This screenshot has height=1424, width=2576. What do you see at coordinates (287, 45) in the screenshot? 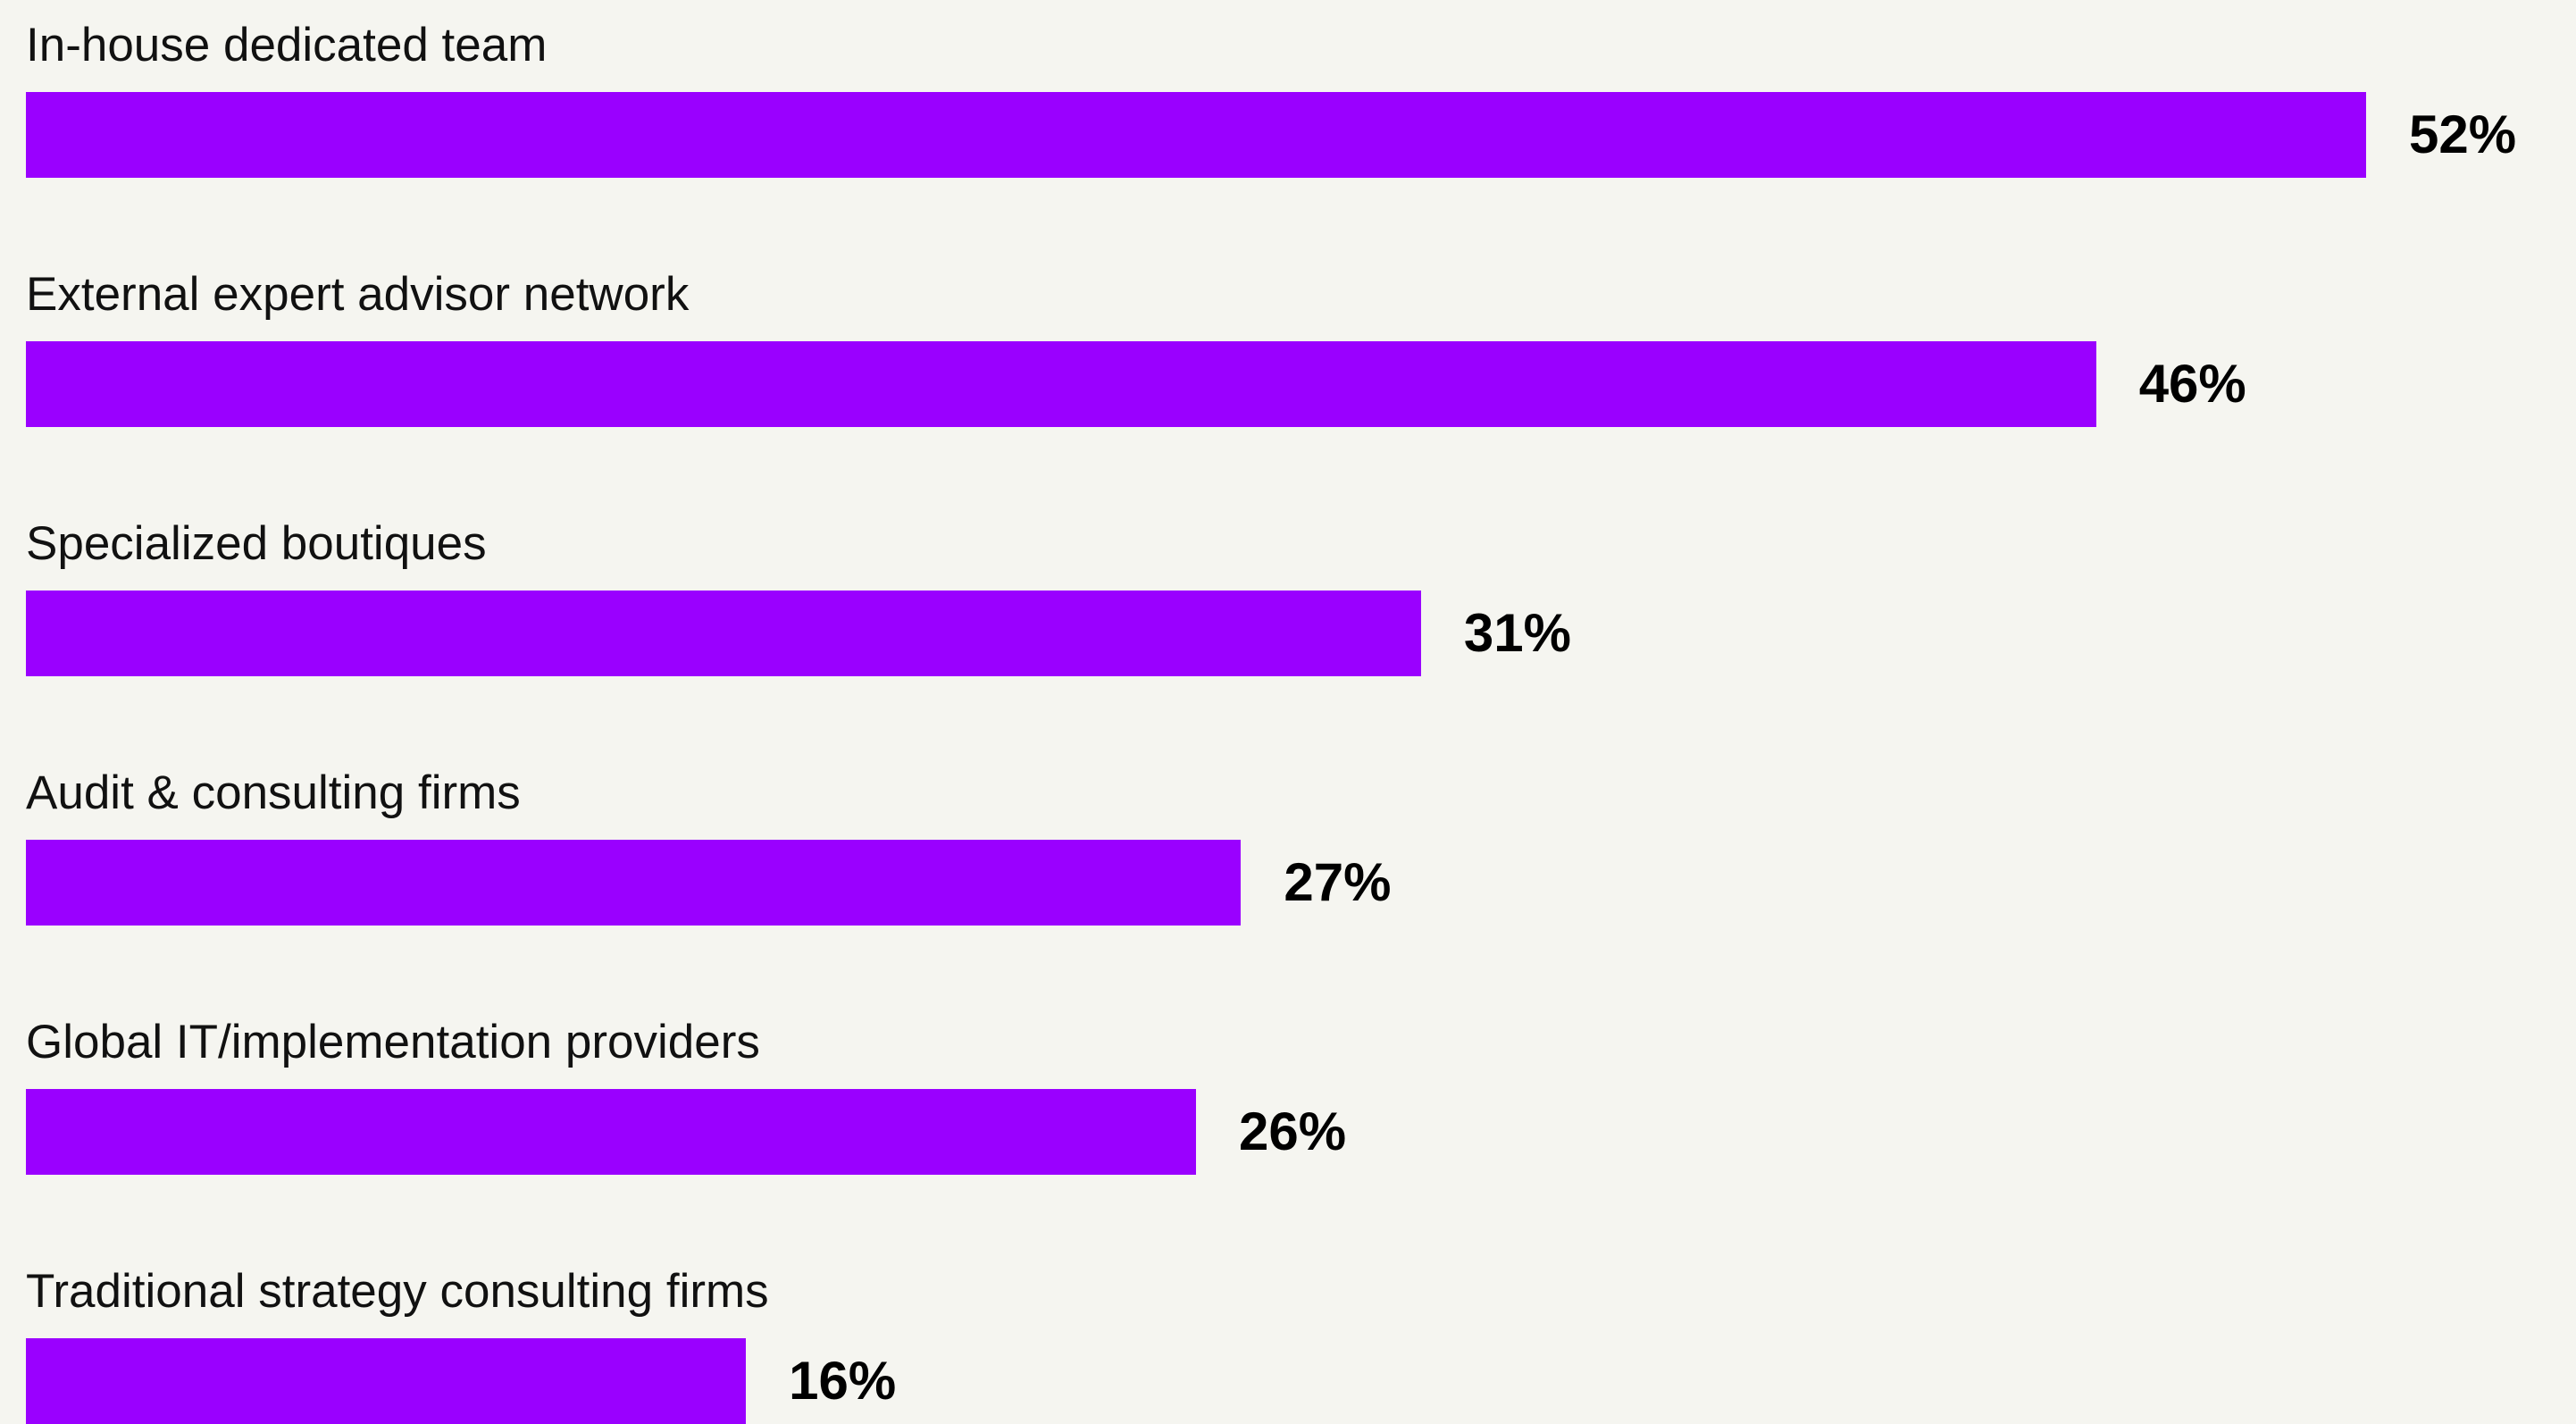
I see `category-label: In-house dedicated team` at bounding box center [287, 45].